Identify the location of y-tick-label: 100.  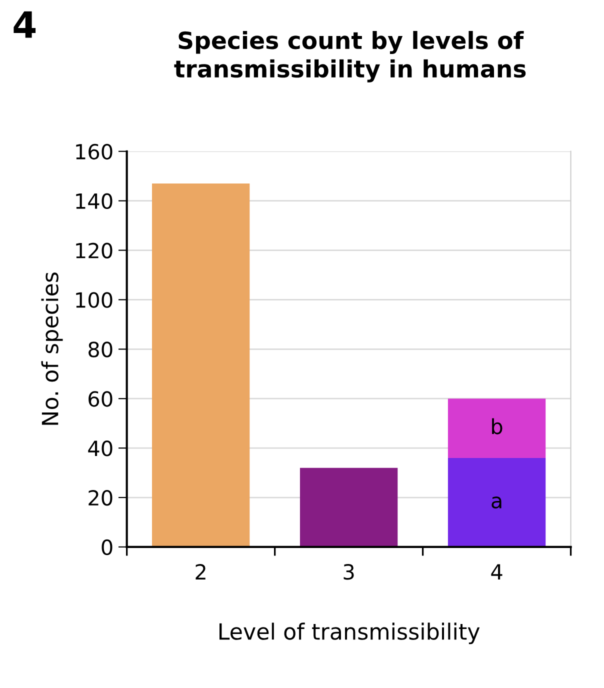
(94, 300).